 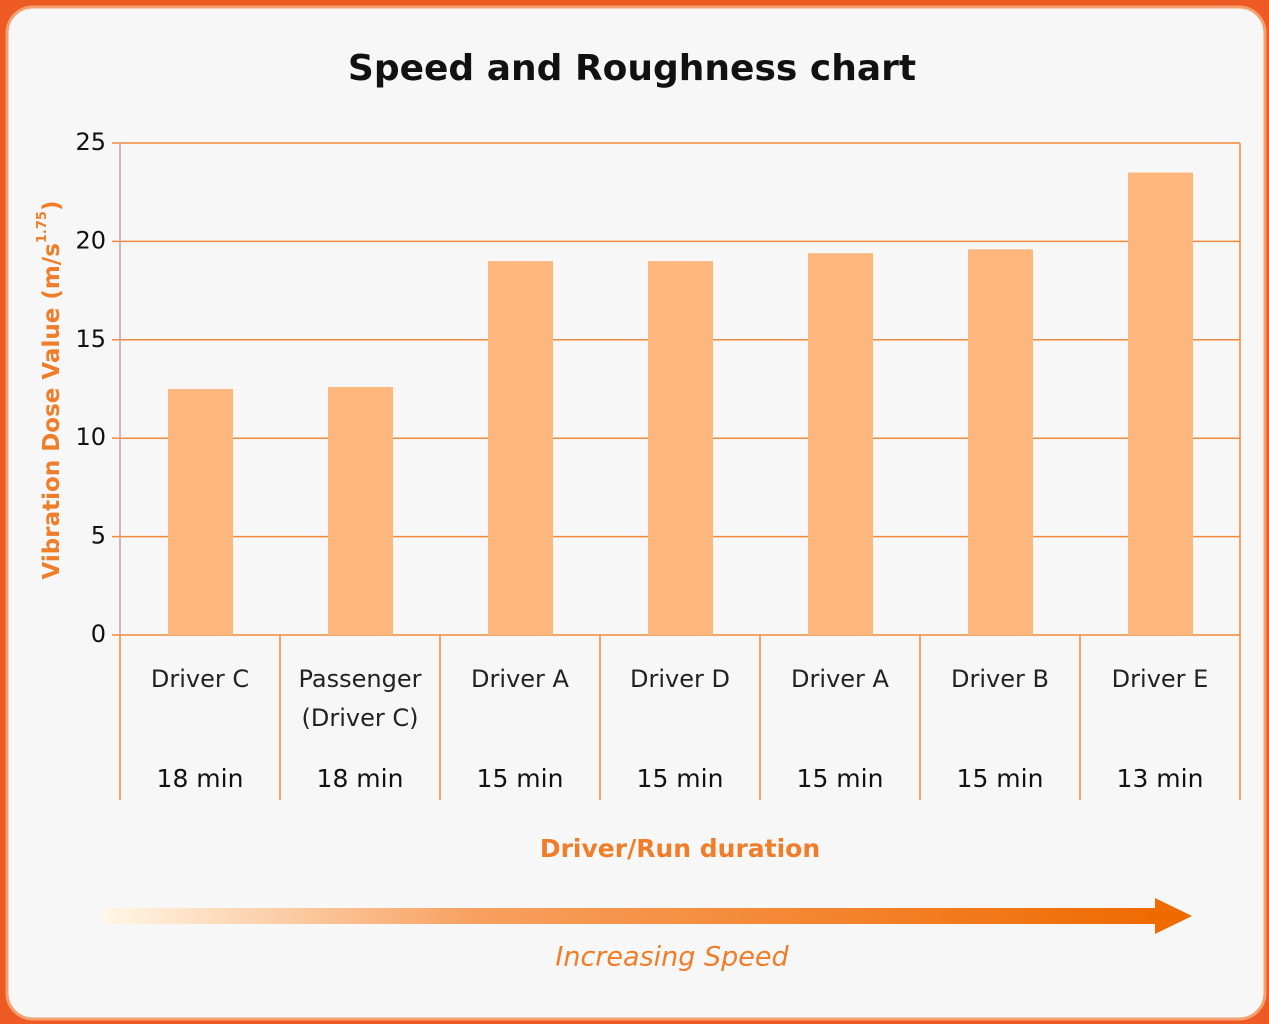 I want to click on x-tick-label: Passenger (Driver C), so click(x=360, y=698).